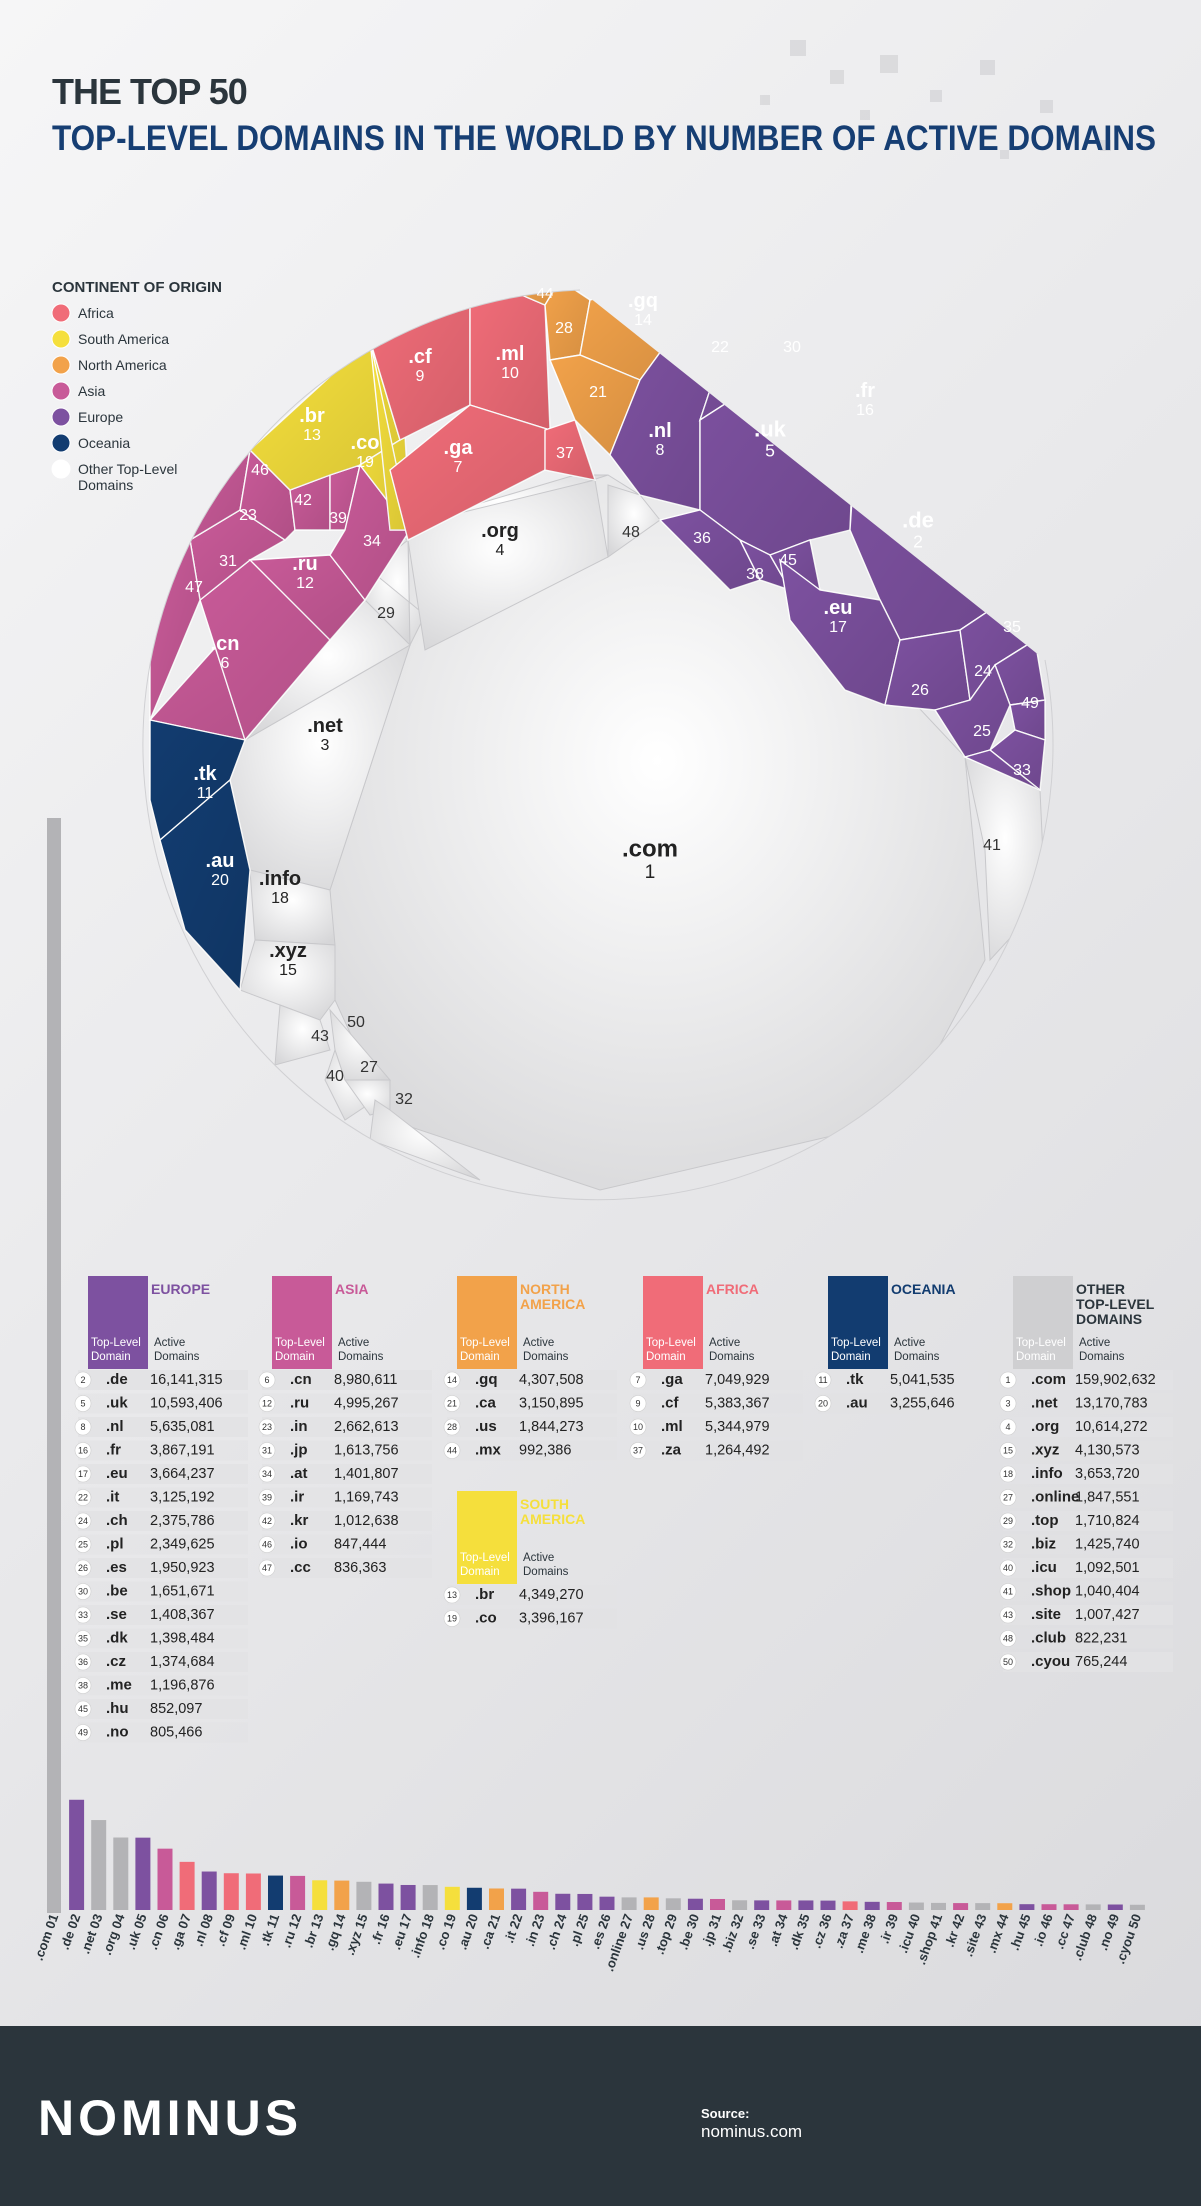 The image size is (1201, 2206). I want to click on voronoi-label-rank: 1, so click(650, 872).